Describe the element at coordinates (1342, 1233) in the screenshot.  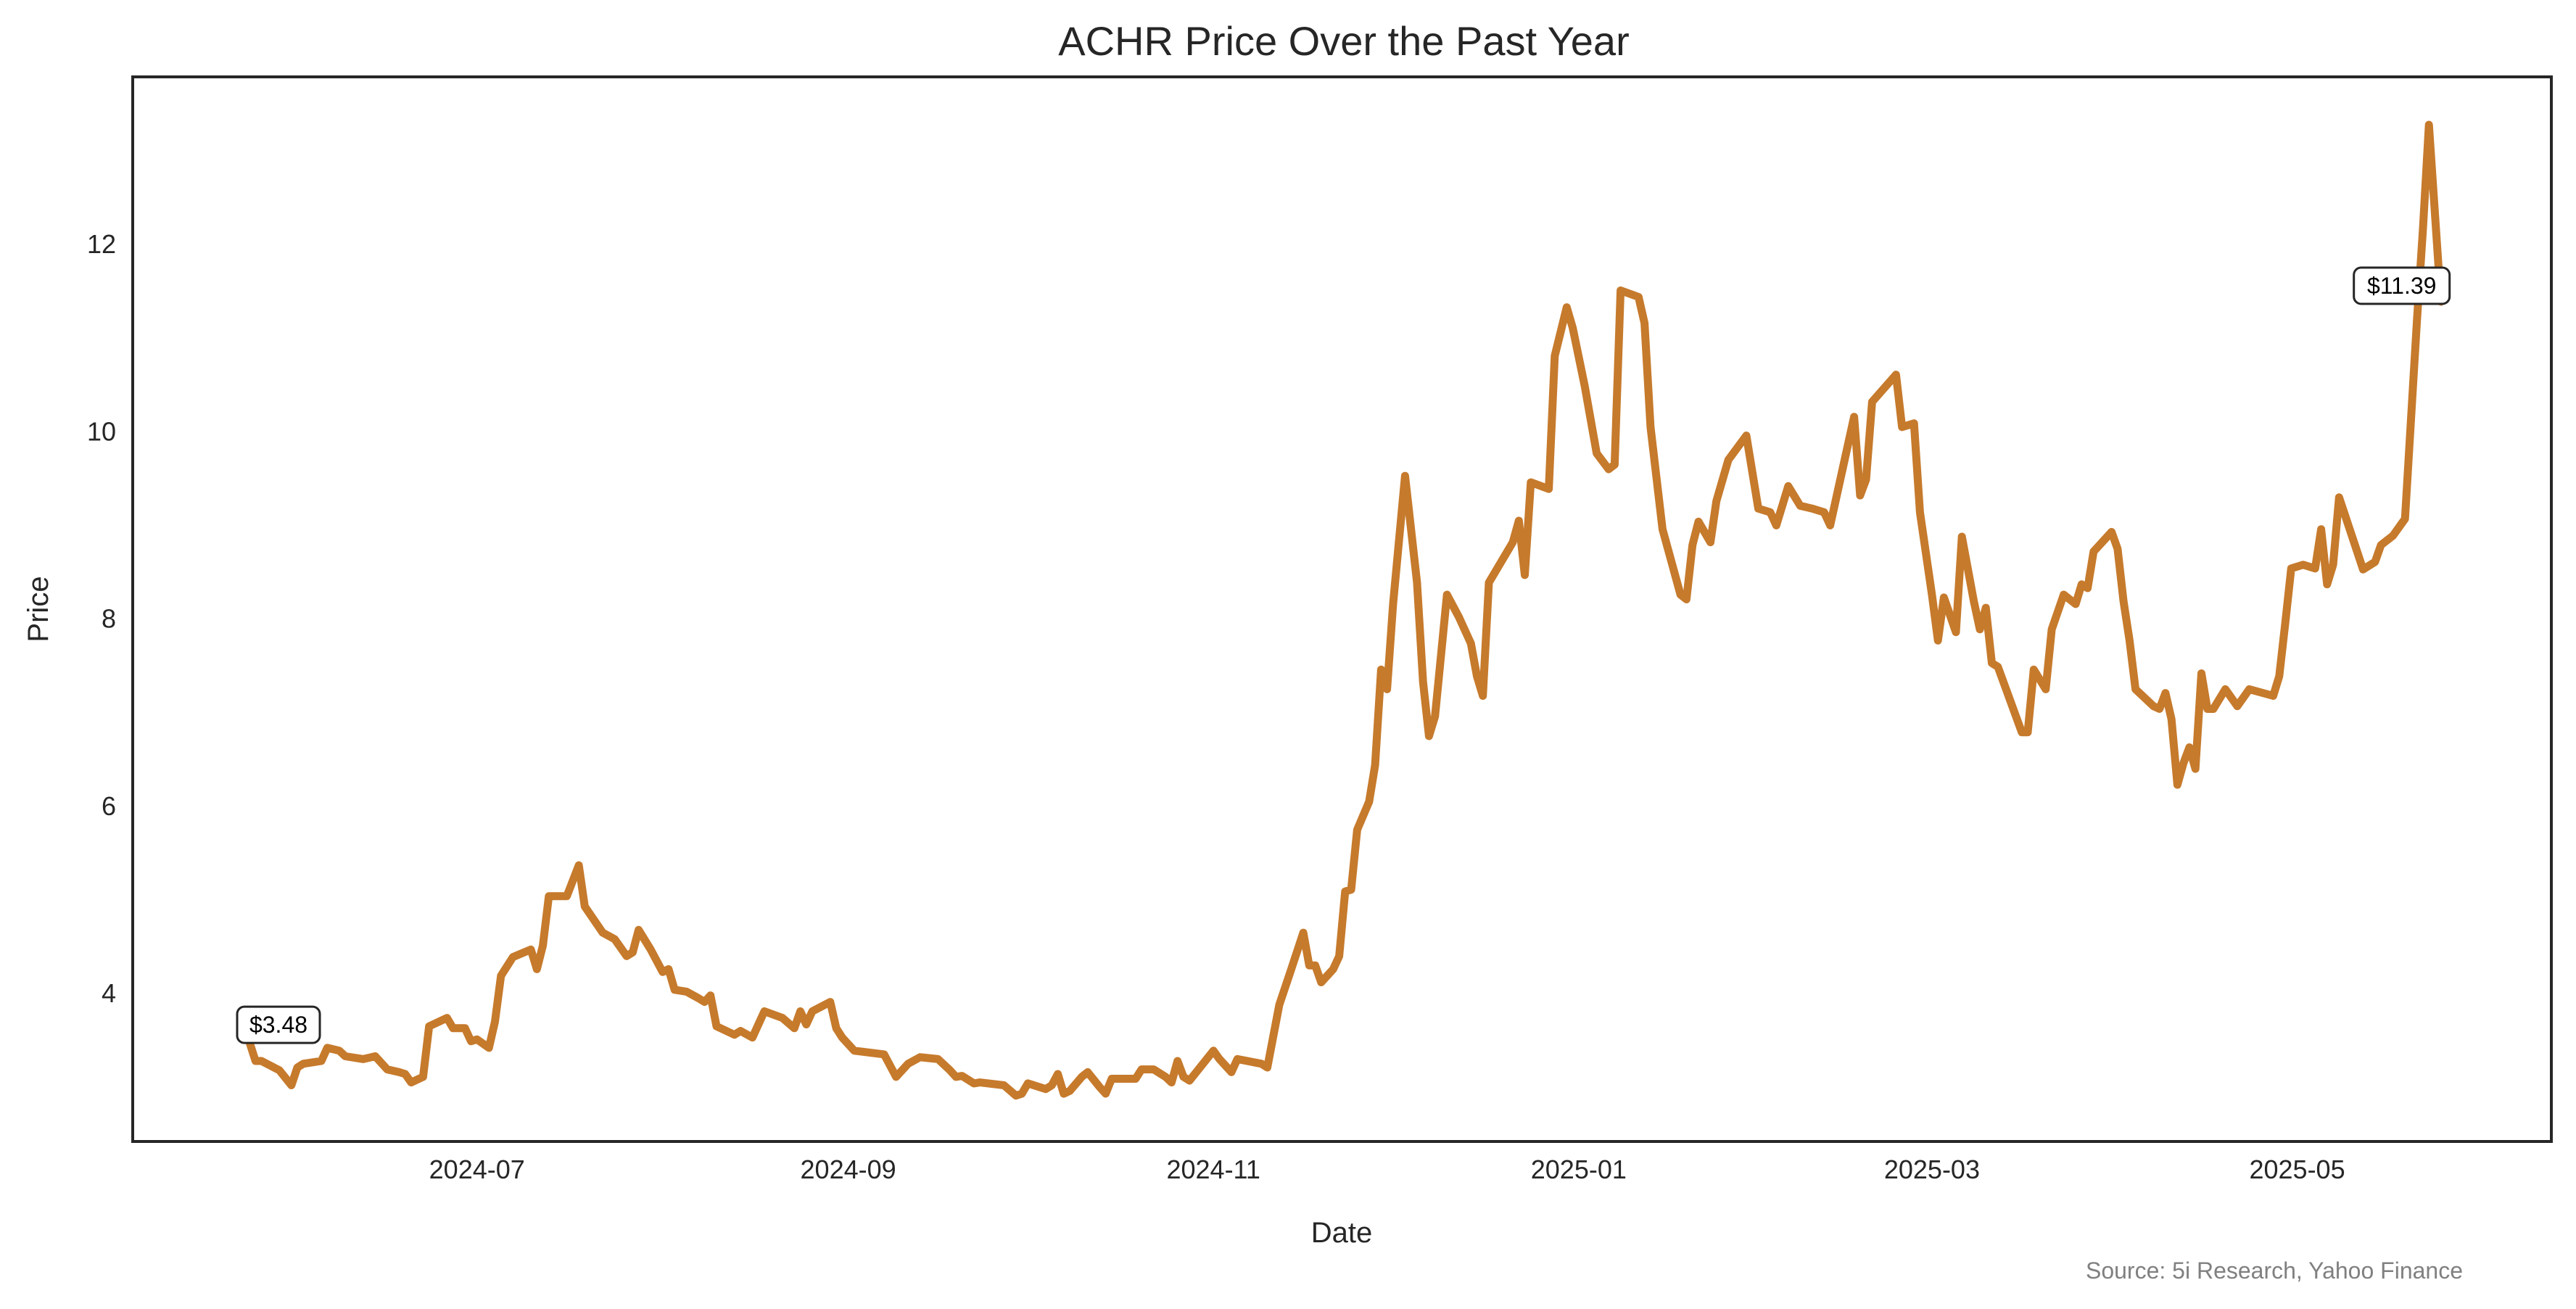
I see `x-axis-label: Date` at that location.